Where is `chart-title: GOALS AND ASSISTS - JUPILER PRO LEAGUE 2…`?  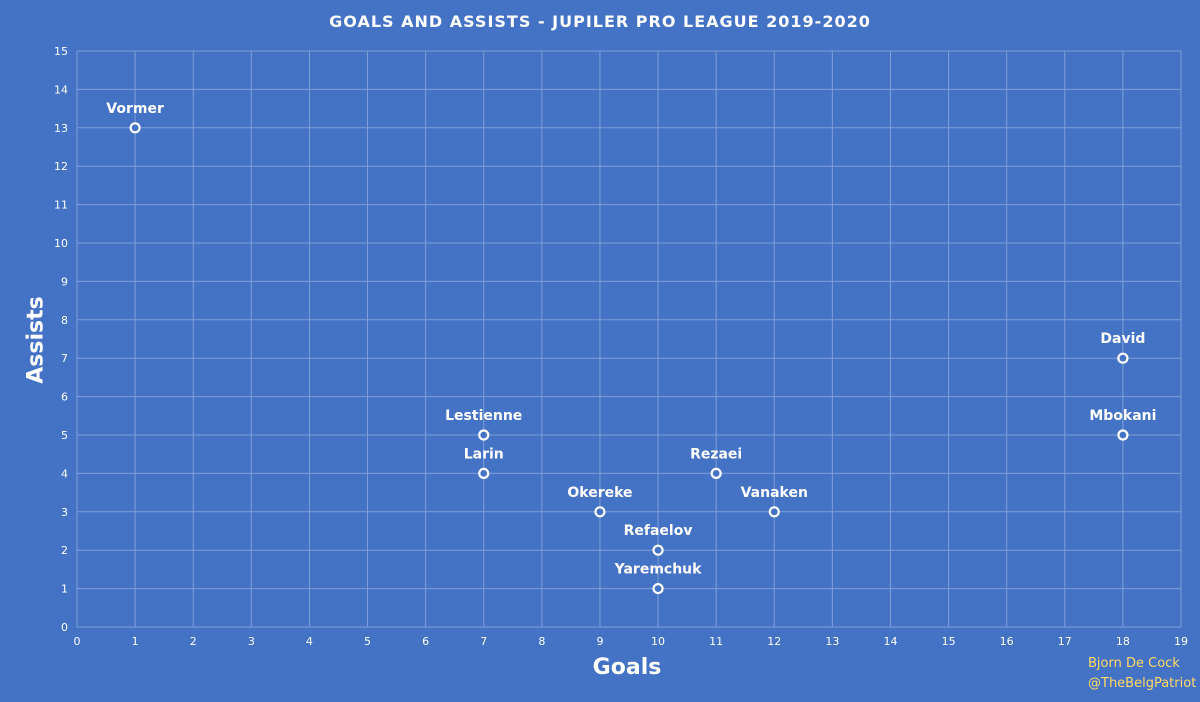
chart-title: GOALS AND ASSISTS - JUPILER PRO LEAGUE 2… is located at coordinates (600, 21).